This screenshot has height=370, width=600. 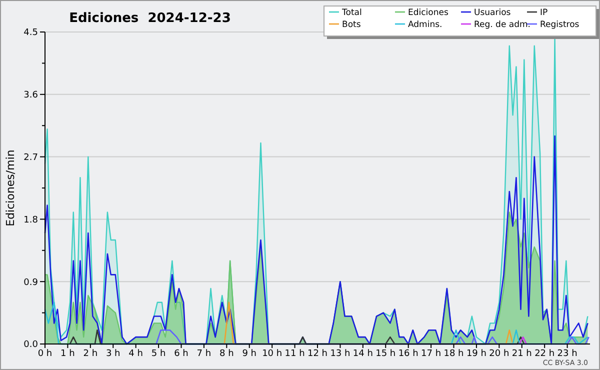 What do you see at coordinates (408, 354) in the screenshot?
I see `x-tick-label: 16 h` at bounding box center [408, 354].